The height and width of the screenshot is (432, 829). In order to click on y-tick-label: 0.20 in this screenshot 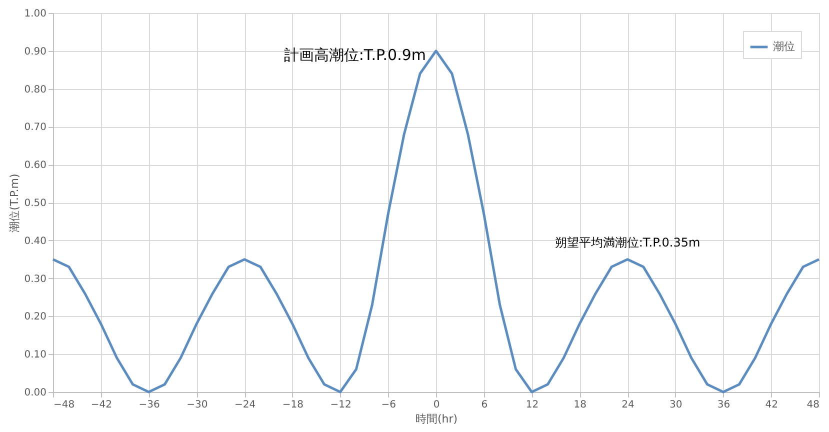, I will do `click(35, 317)`.